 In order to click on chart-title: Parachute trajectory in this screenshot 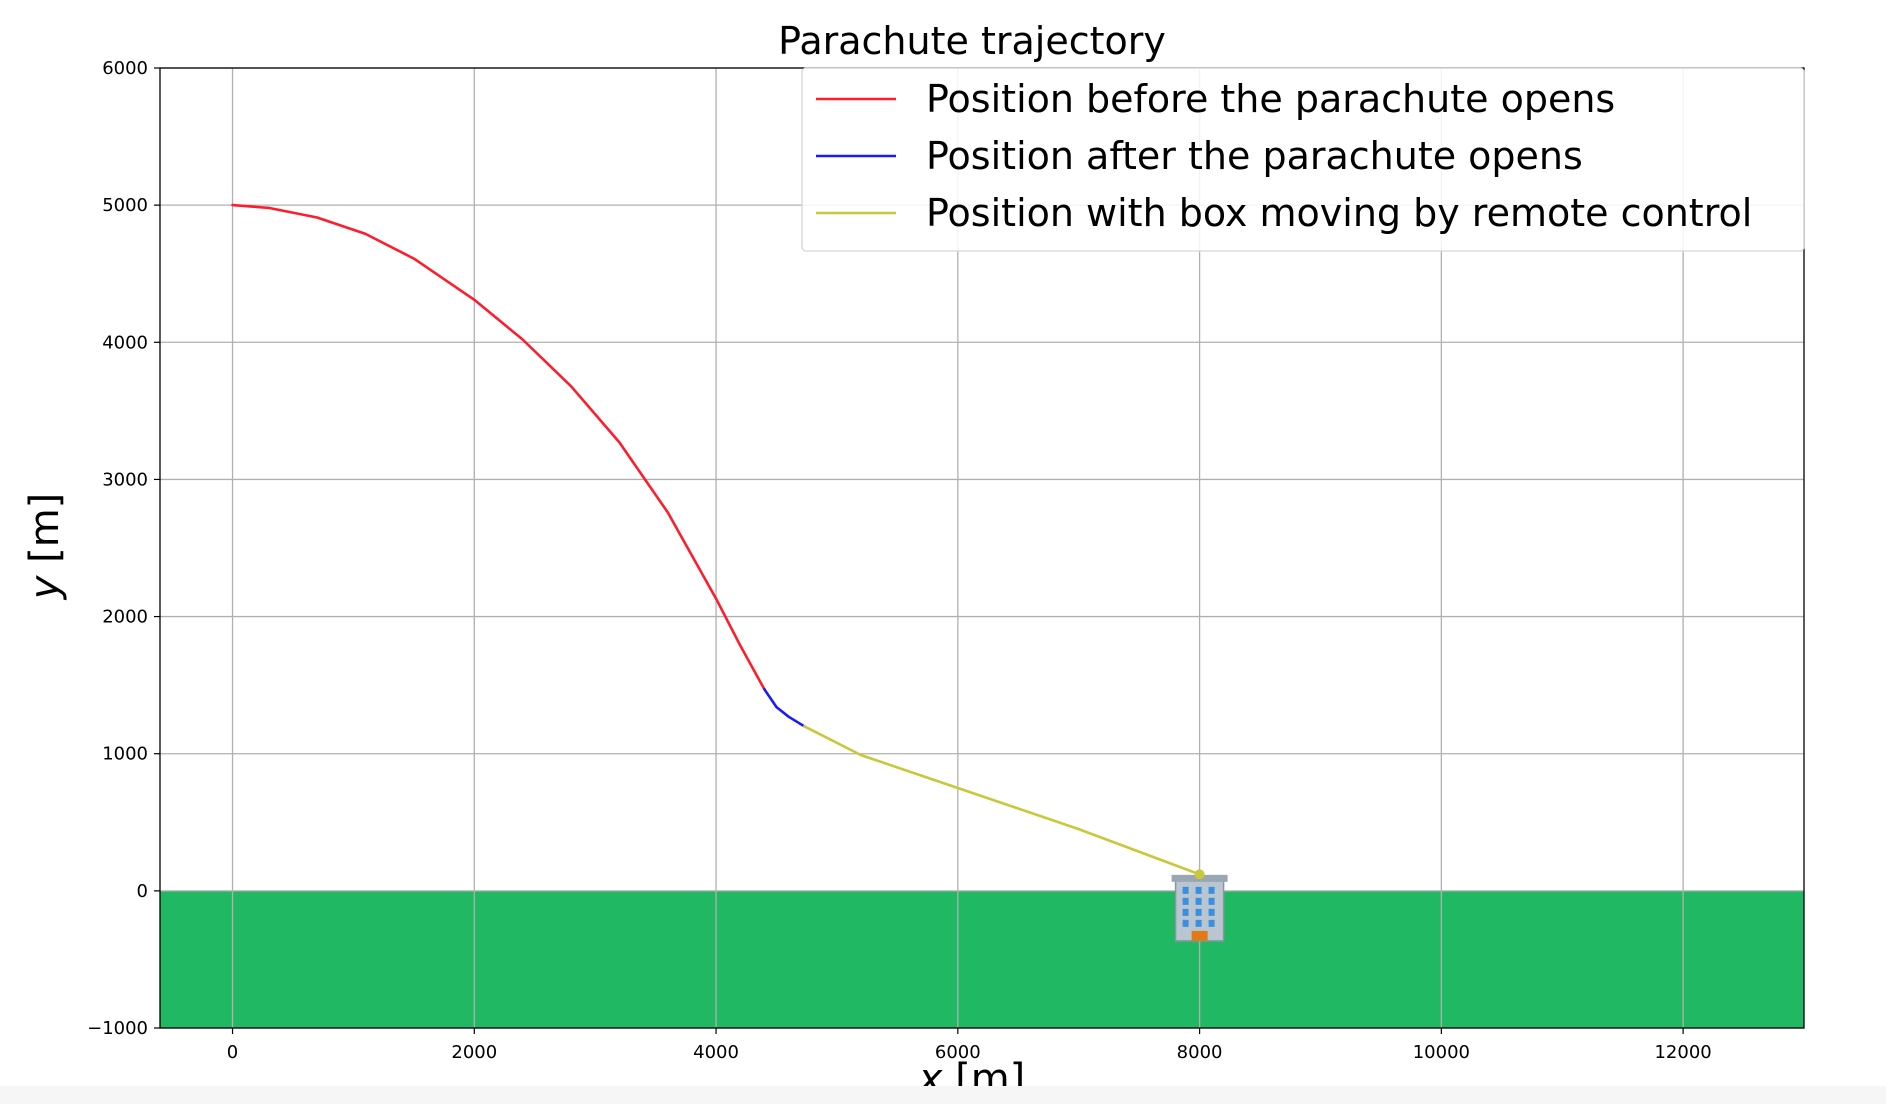, I will do `click(972, 41)`.